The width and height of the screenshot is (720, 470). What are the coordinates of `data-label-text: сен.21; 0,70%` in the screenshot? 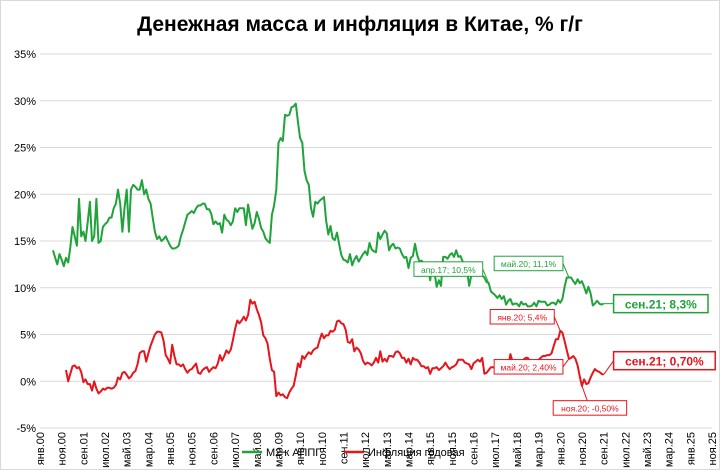 It's located at (664, 362).